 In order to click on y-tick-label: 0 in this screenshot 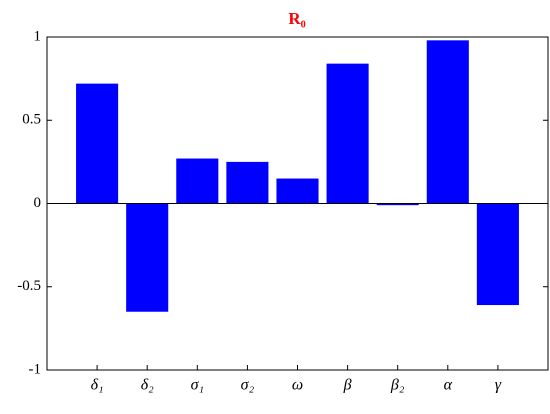, I will do `click(38, 203)`.